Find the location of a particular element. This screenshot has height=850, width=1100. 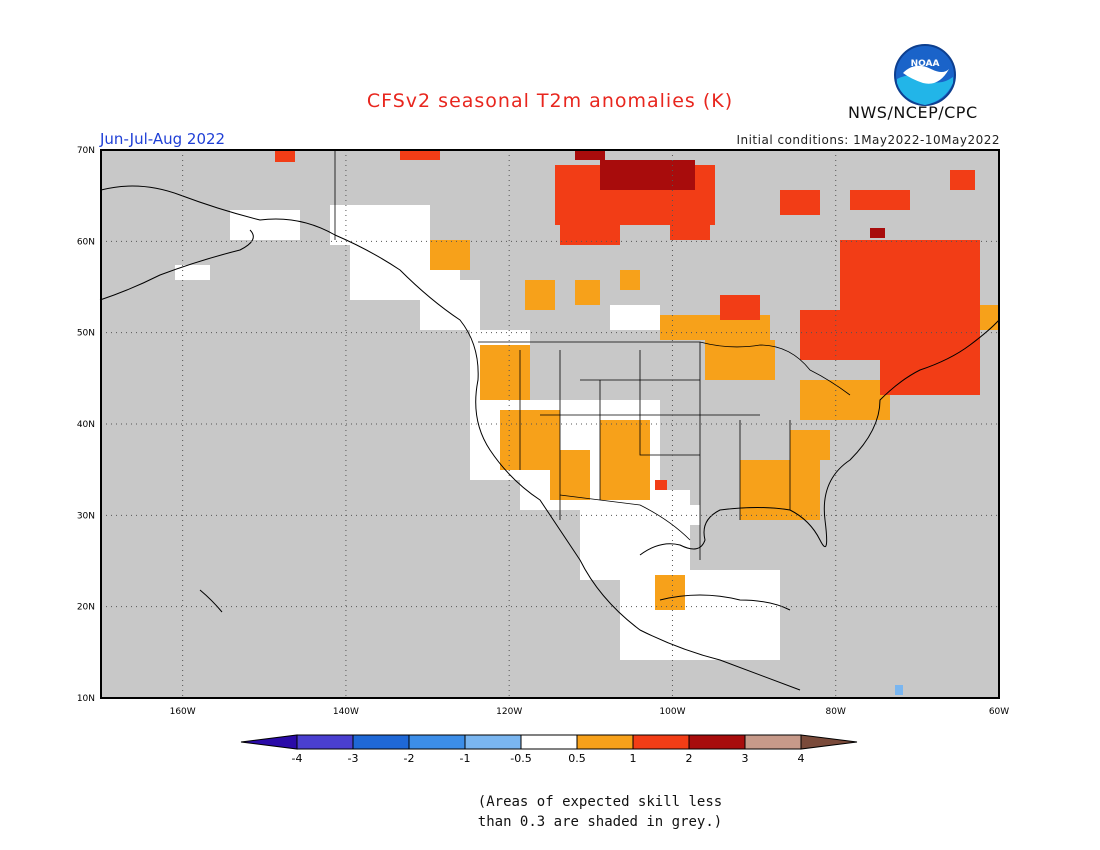

colorbar-arrow-high is located at coordinates (829, 742).